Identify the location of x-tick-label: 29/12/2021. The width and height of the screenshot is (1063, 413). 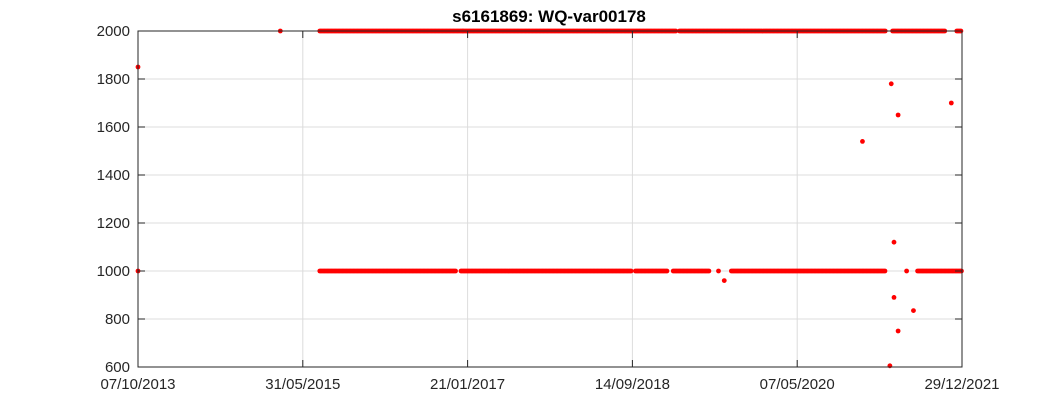
(961, 384).